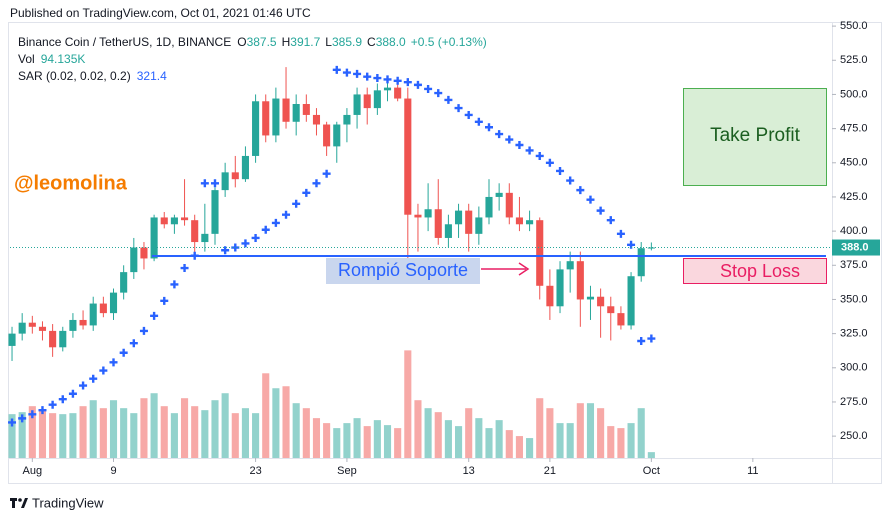 The height and width of the screenshot is (521, 892). Describe the element at coordinates (550, 471) in the screenshot. I see `x-tick-label: 21` at that location.